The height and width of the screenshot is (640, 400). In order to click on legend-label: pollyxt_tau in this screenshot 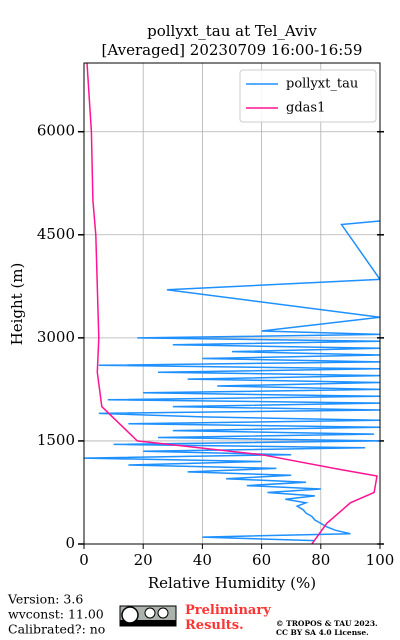, I will do `click(322, 84)`.